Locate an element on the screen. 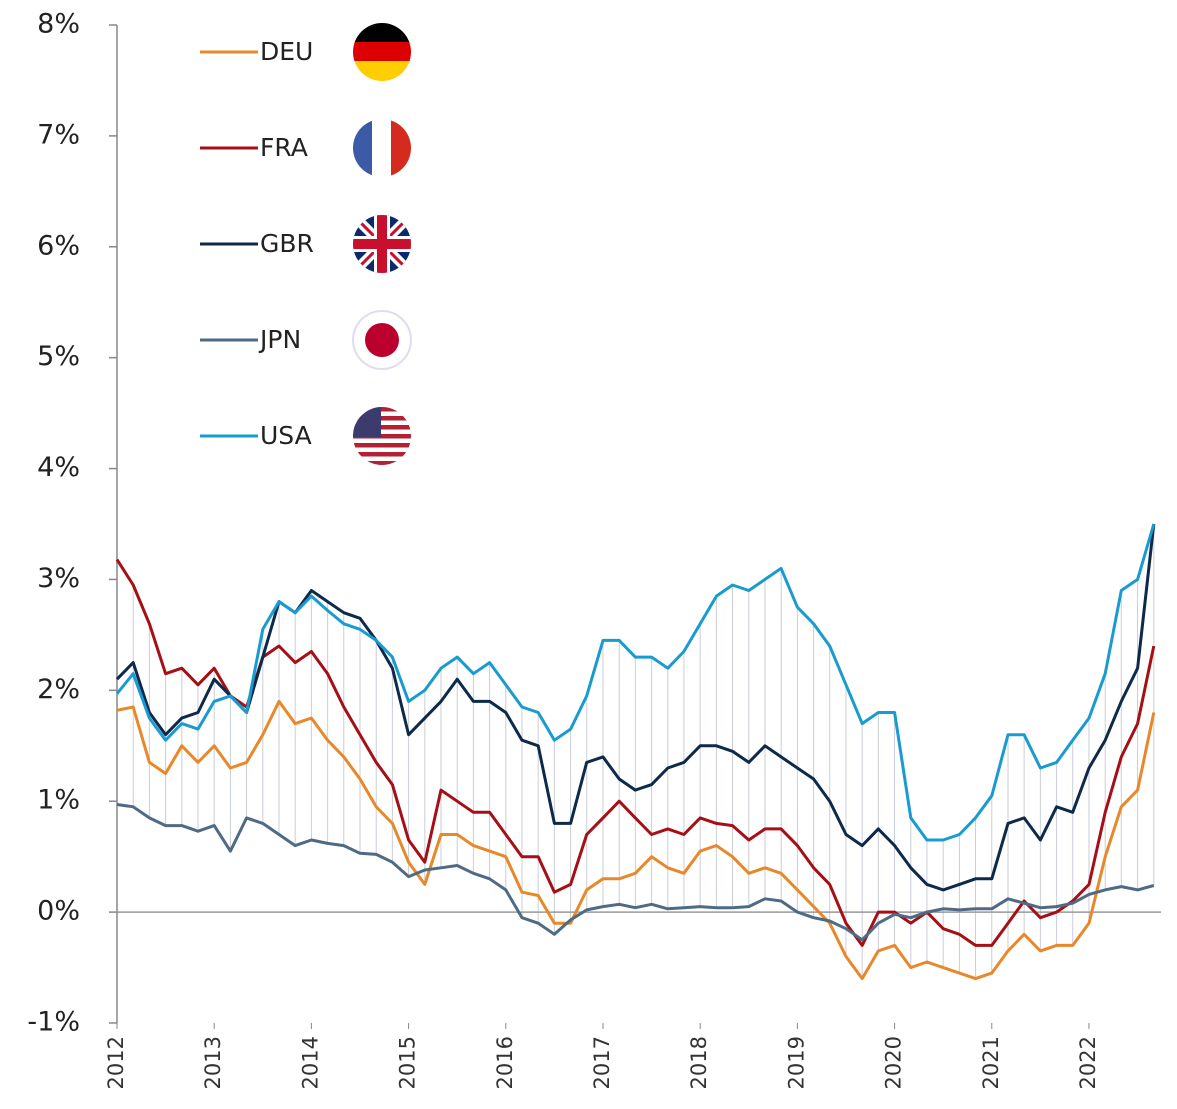 This screenshot has height=1109, width=1177. y-tick-label: 1% is located at coordinates (58, 800).